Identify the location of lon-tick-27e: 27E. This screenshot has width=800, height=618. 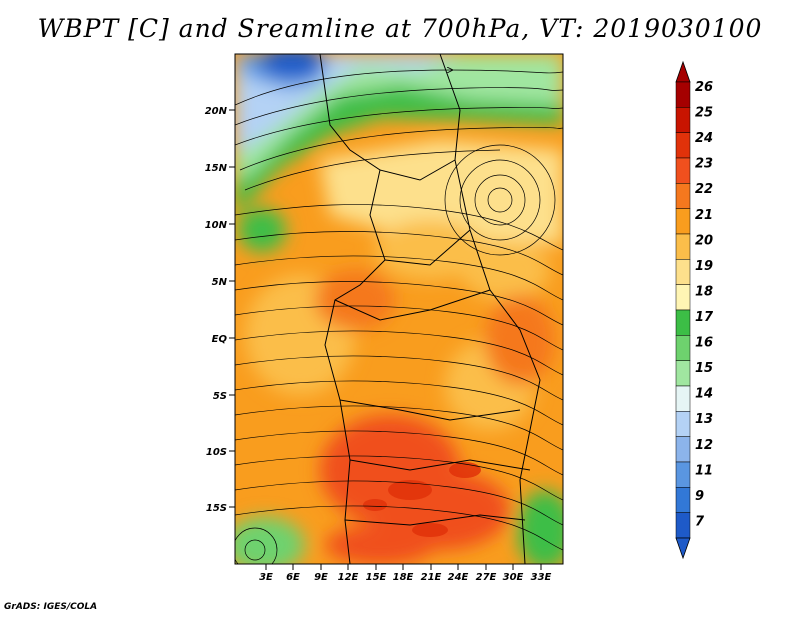
(486, 577).